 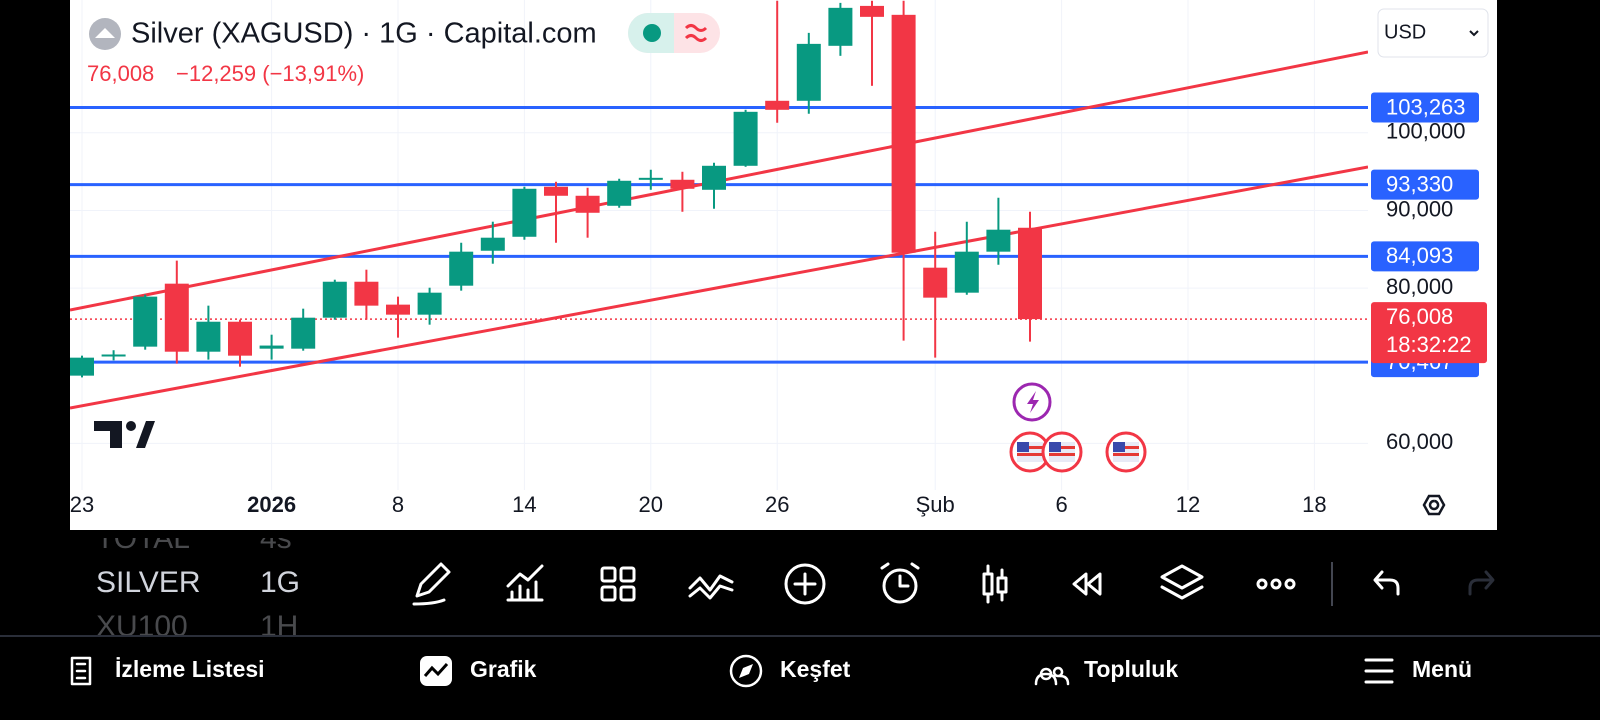 I want to click on nav-watchlist: İzleme Listesi, so click(x=167, y=671).